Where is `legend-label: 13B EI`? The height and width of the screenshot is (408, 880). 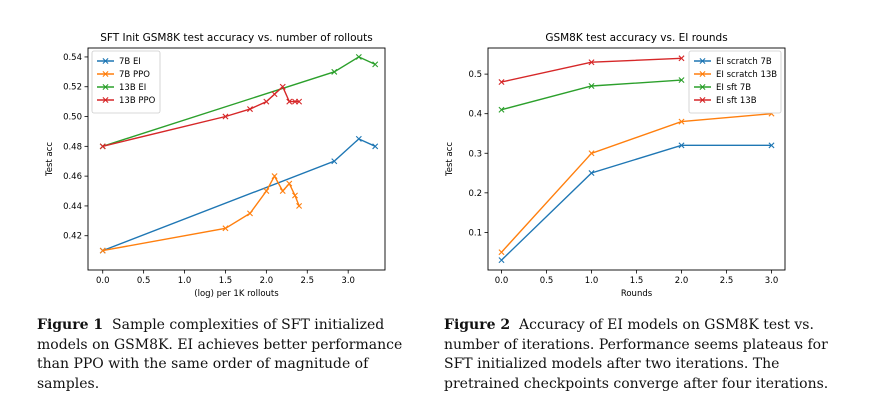 legend-label: 13B EI is located at coordinates (132, 88).